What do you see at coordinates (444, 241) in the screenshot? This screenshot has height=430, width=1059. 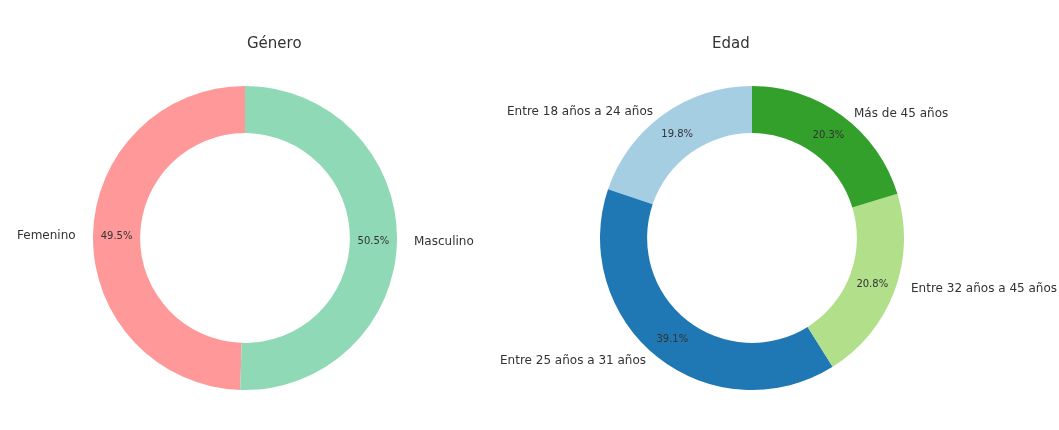 I see `slice-label: Masculino` at bounding box center [444, 241].